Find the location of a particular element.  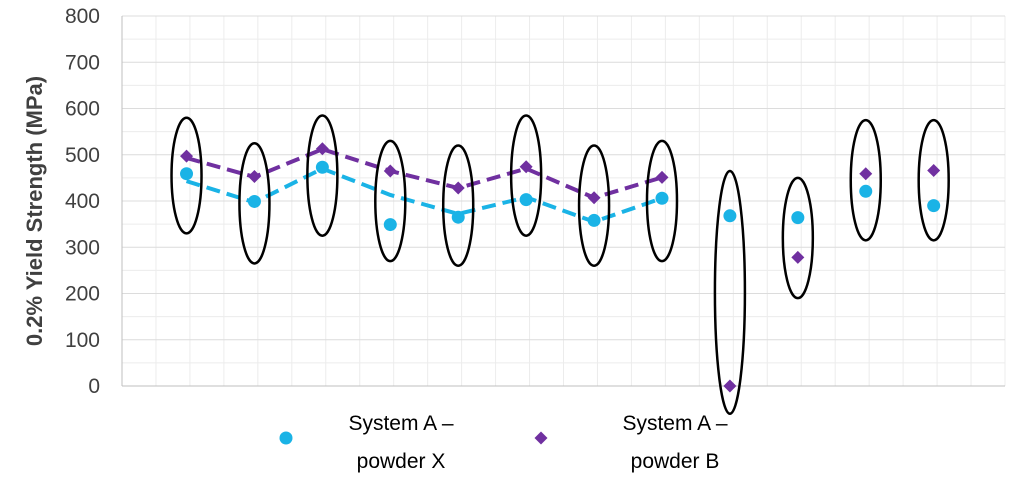

legend-label: powder X is located at coordinates (401, 461).